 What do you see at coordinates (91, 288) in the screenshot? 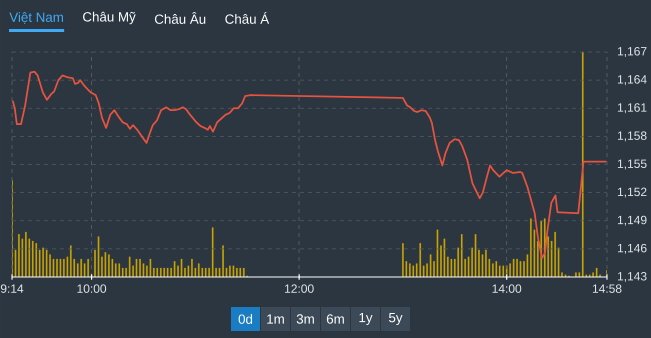
I see `x-tick-label: 10:00` at bounding box center [91, 288].